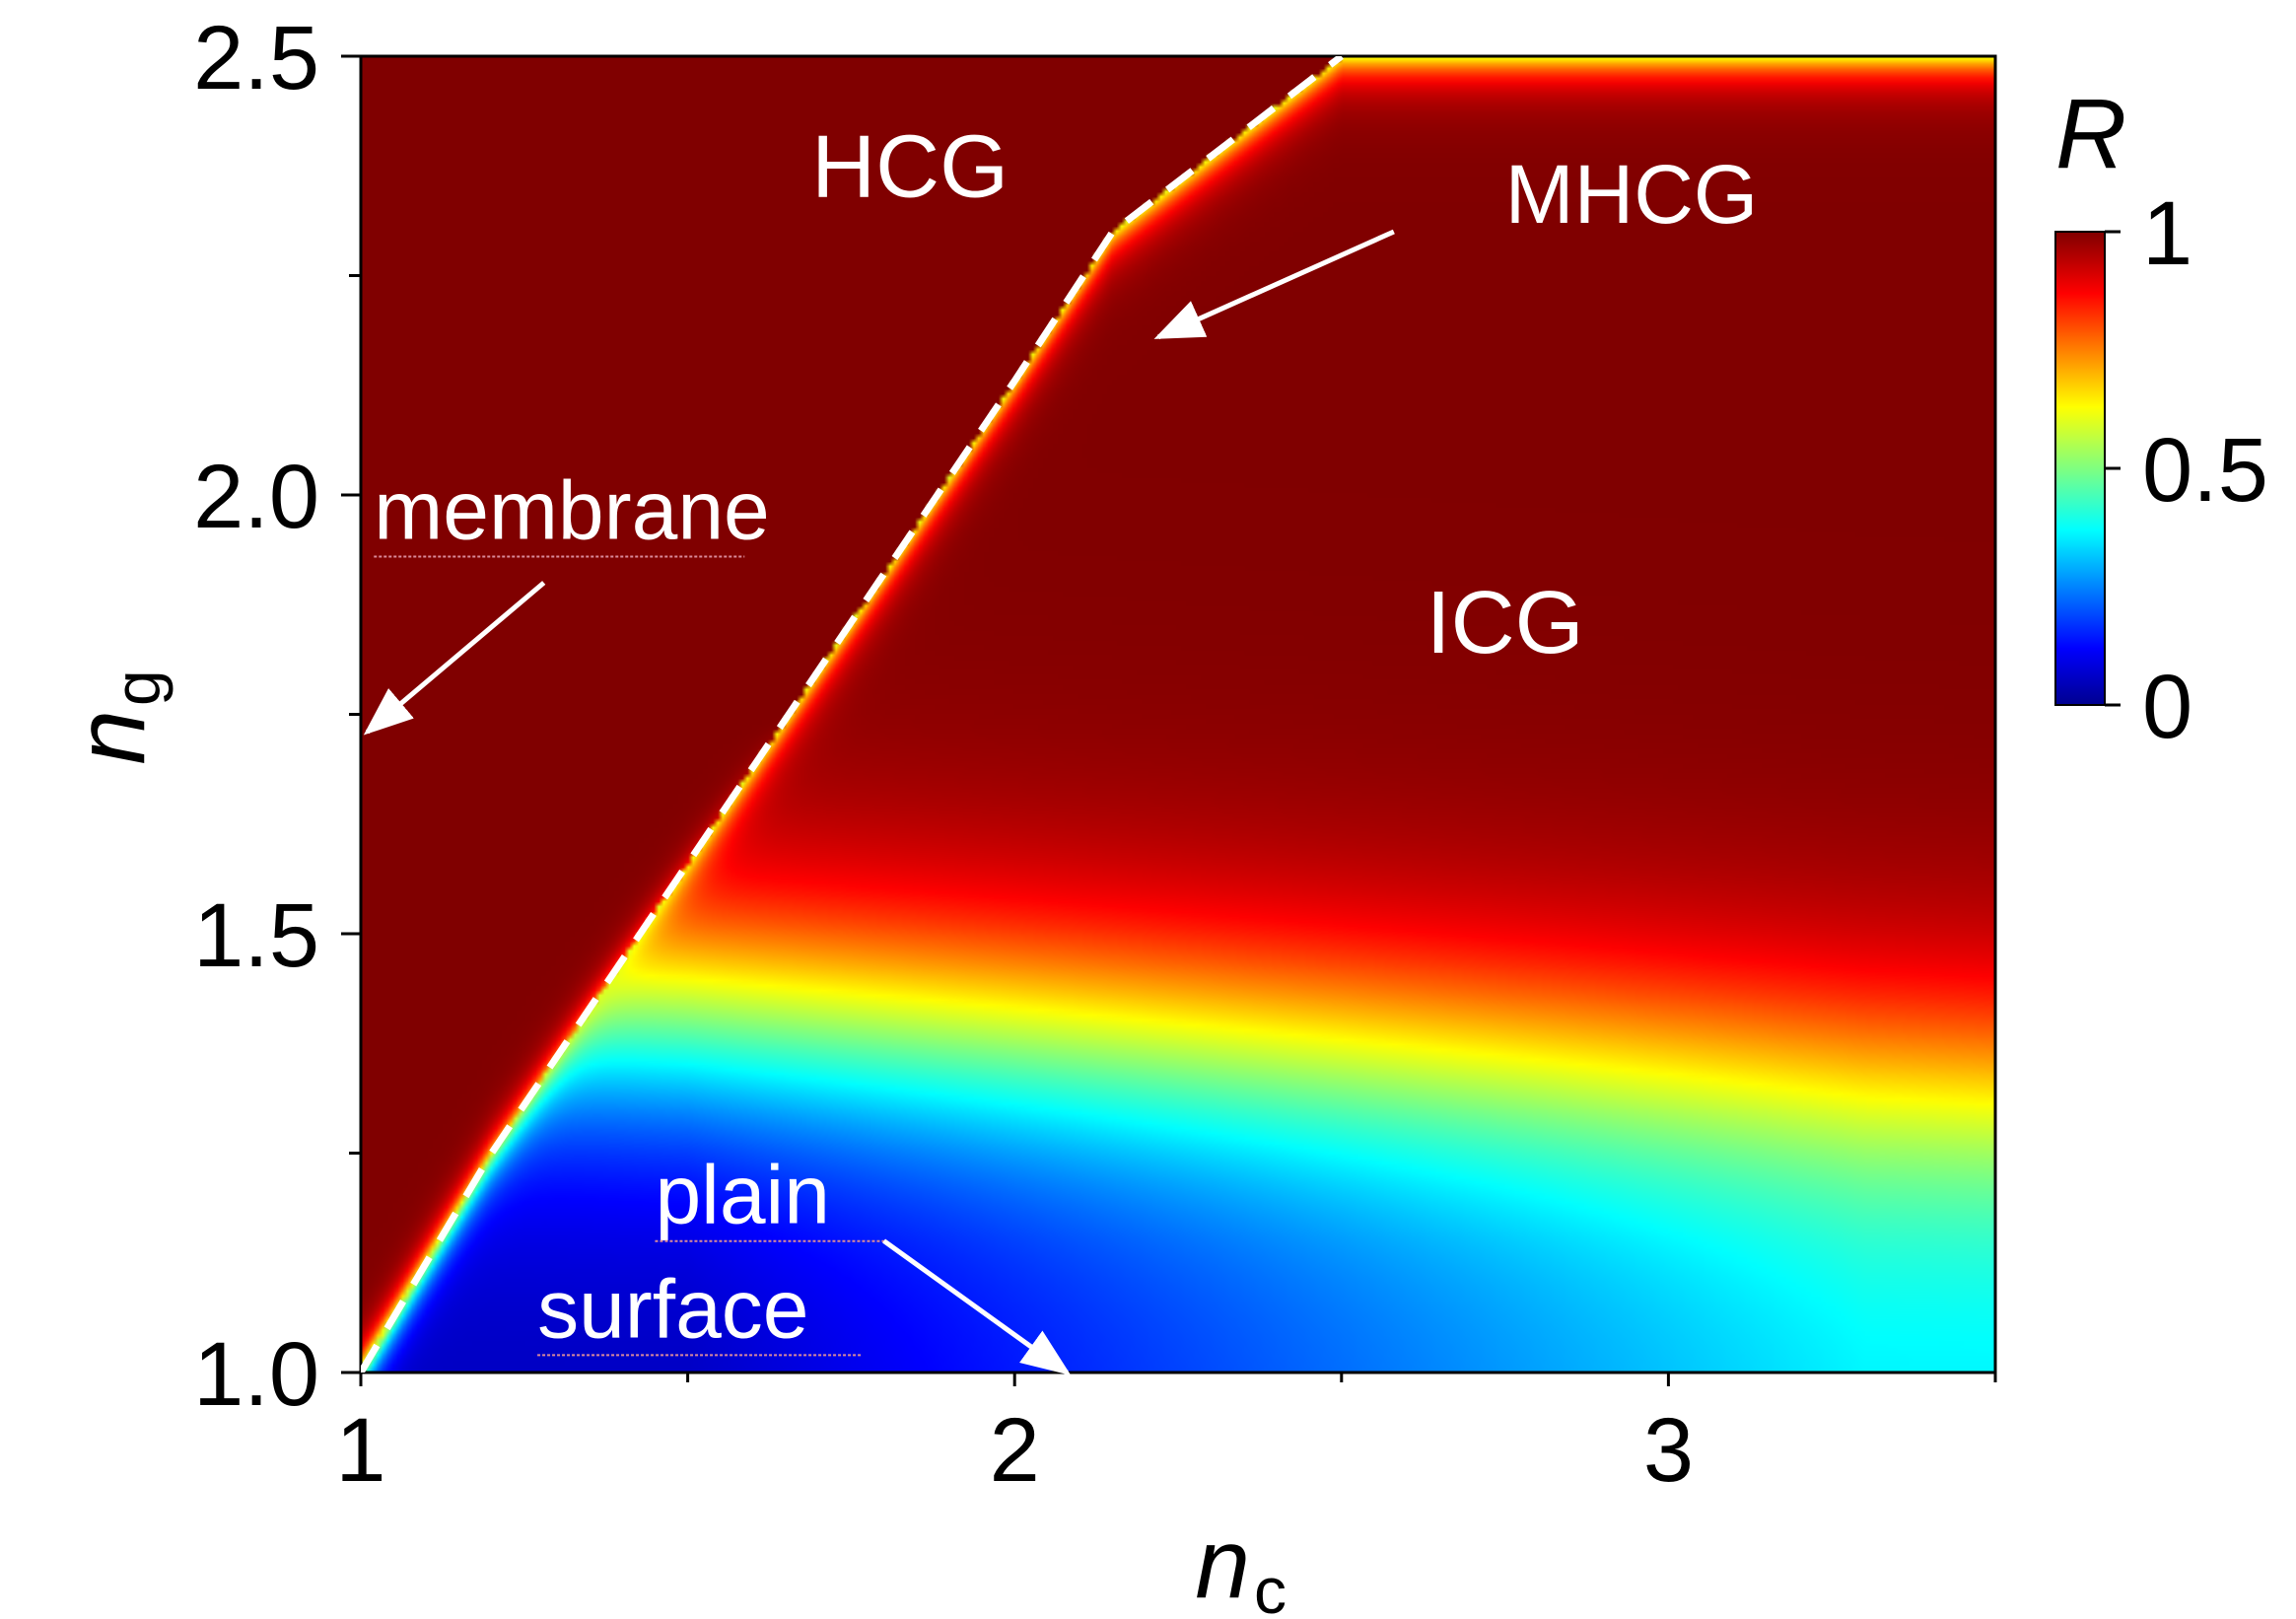 The width and height of the screenshot is (2296, 1619). I want to click on colorbar: R 00.51, so click(2161, 418).